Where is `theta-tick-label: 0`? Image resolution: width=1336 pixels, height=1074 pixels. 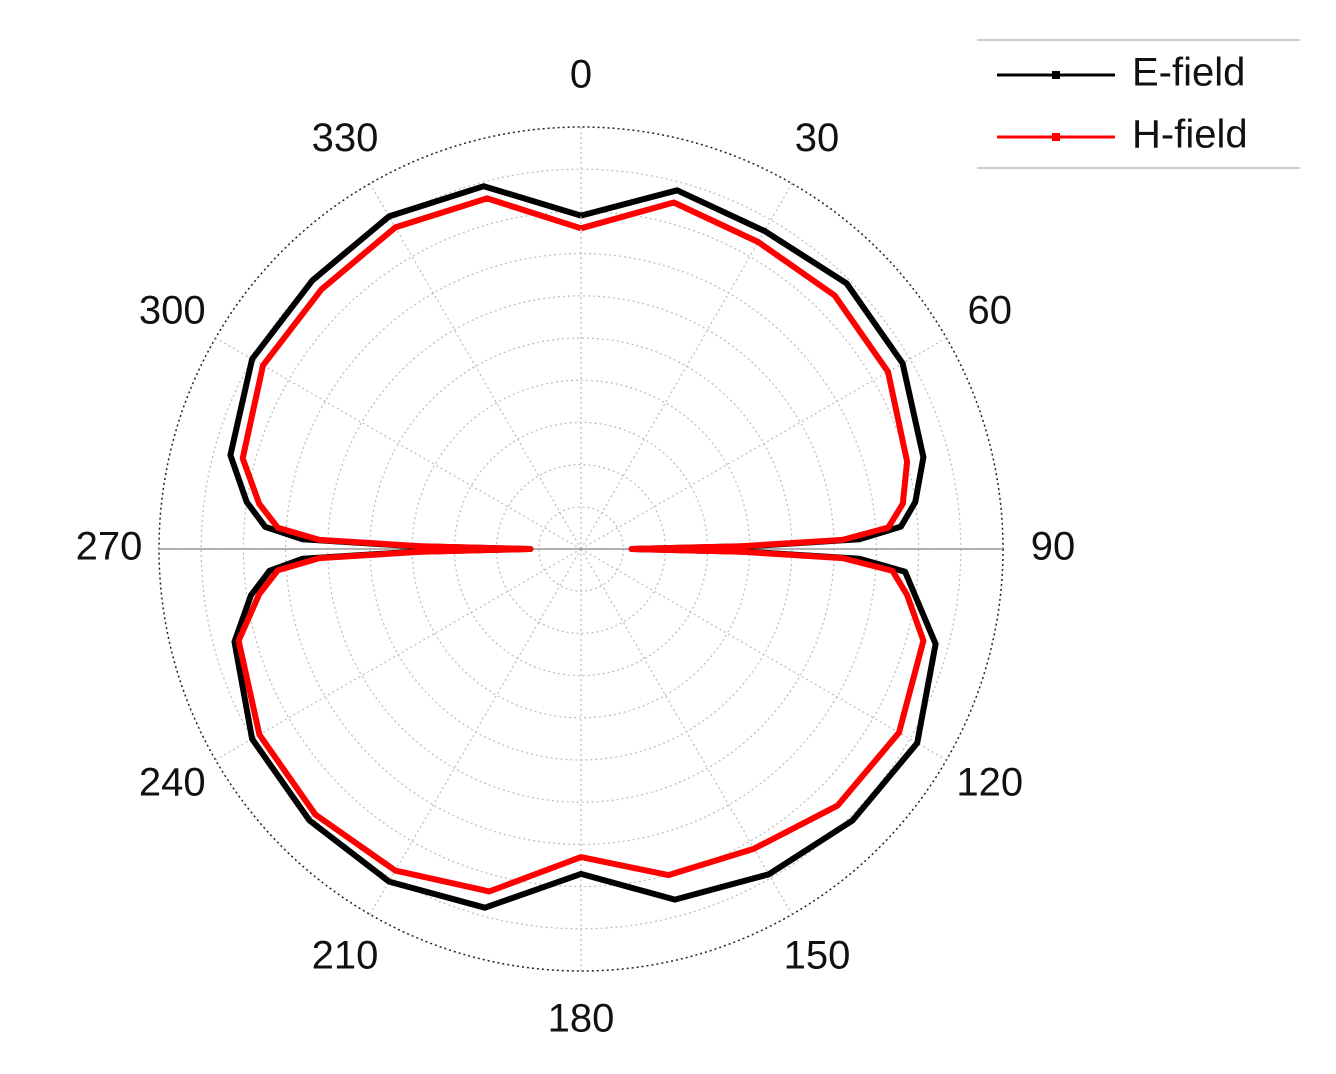 theta-tick-label: 0 is located at coordinates (581, 75).